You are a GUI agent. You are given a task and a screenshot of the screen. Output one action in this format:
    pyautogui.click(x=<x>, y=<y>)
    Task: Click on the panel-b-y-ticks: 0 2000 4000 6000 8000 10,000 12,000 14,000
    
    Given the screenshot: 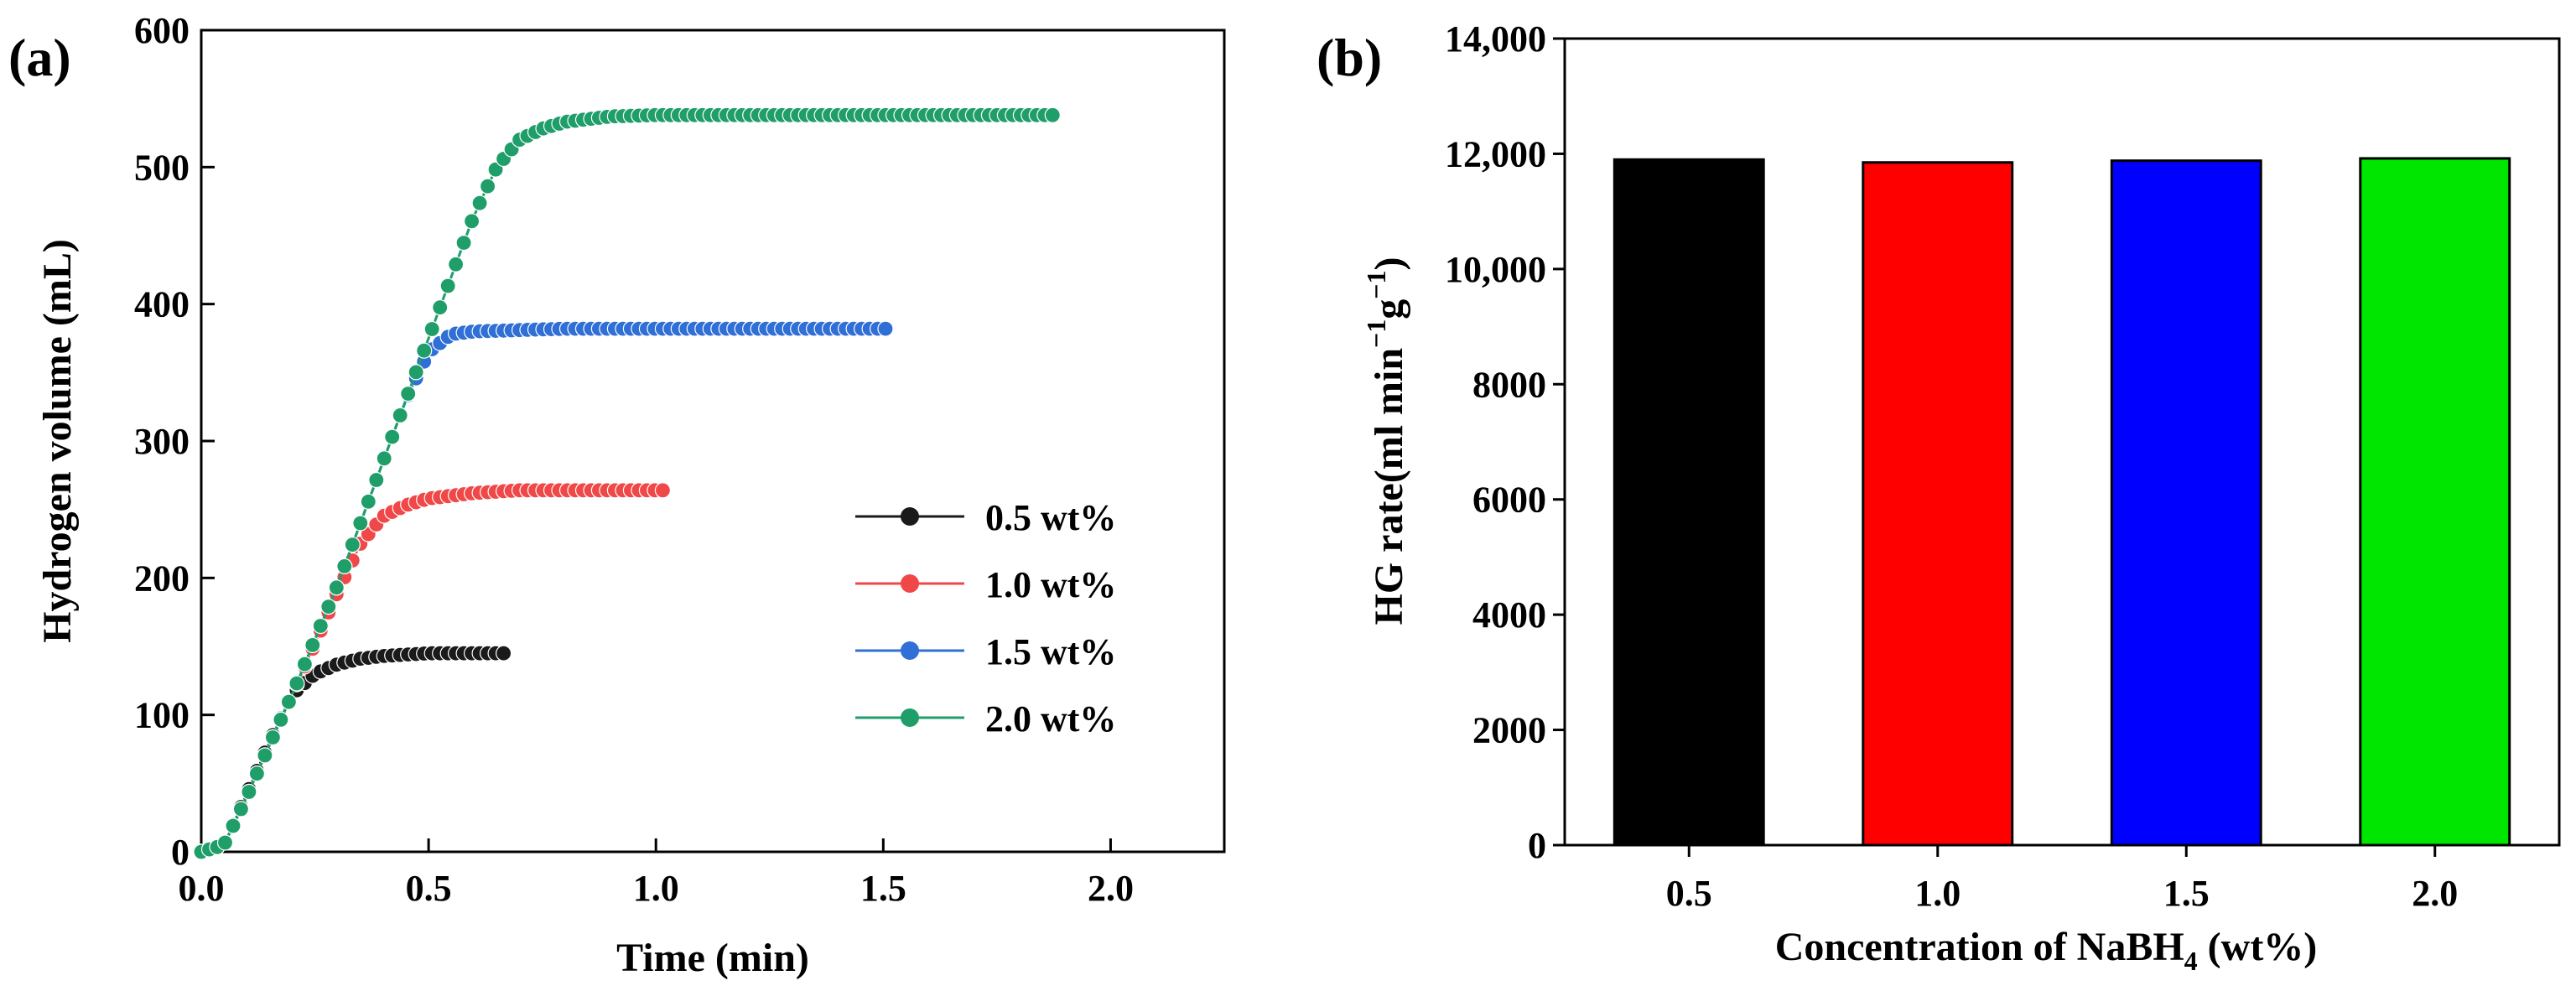 What is the action you would take?
    pyautogui.click(x=1505, y=442)
    